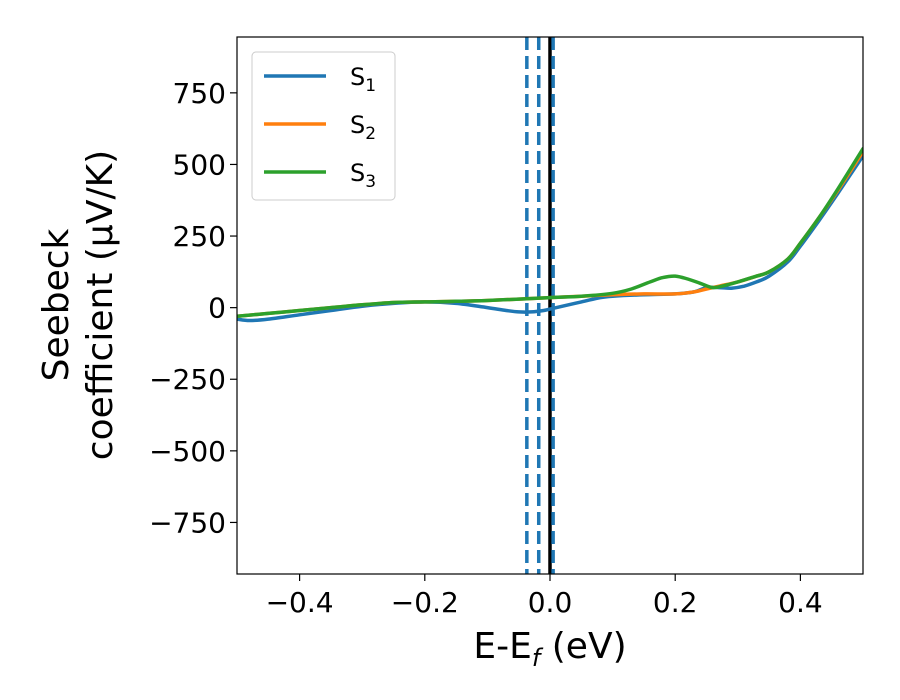 This screenshot has width=900, height=700. I want to click on y-tick-label: −500, so click(187, 451).